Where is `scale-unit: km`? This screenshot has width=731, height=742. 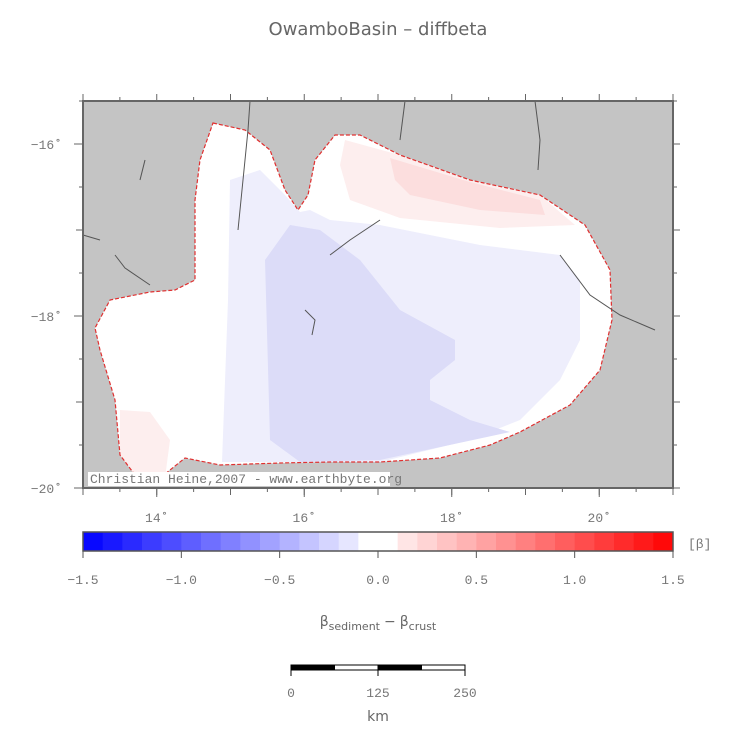
scale-unit: km is located at coordinates (378, 717).